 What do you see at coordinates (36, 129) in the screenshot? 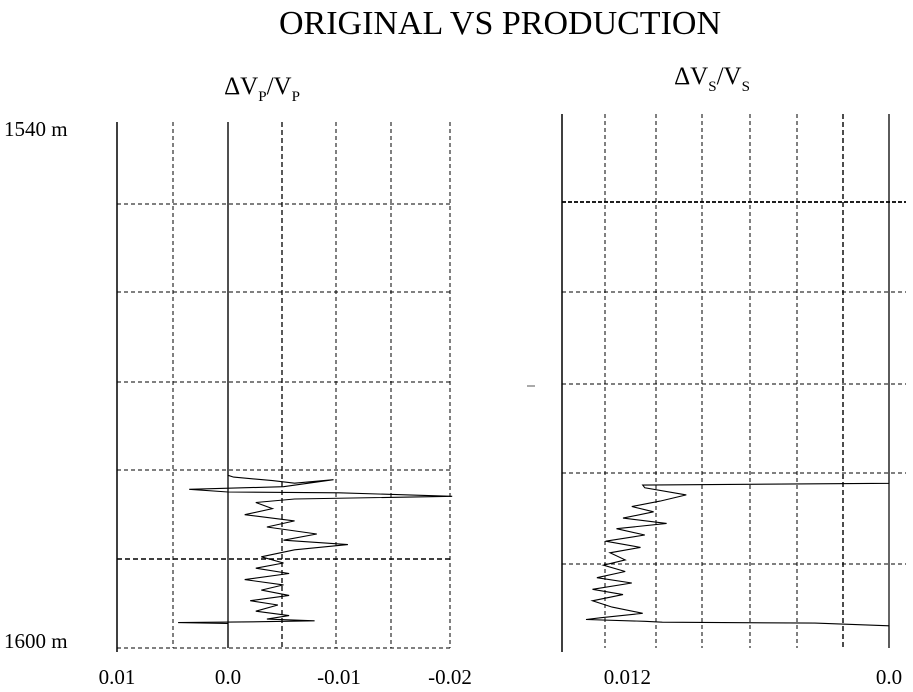
I see `depth-top-label: 1540 m` at bounding box center [36, 129].